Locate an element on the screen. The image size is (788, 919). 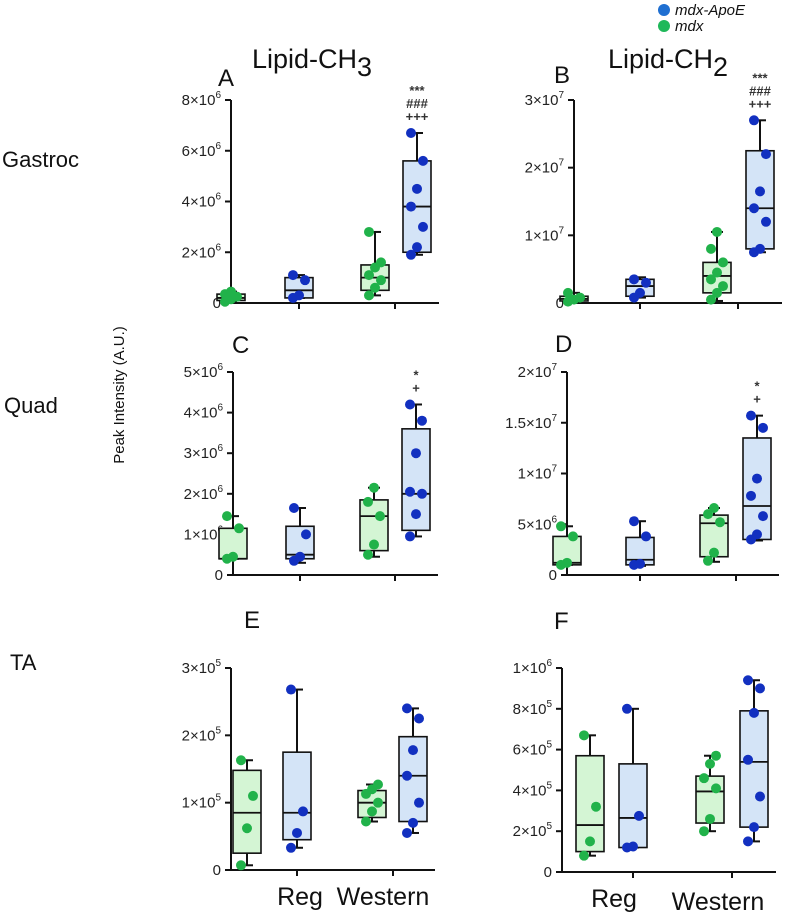
row-label-ta: TA is located at coordinates (23, 662).